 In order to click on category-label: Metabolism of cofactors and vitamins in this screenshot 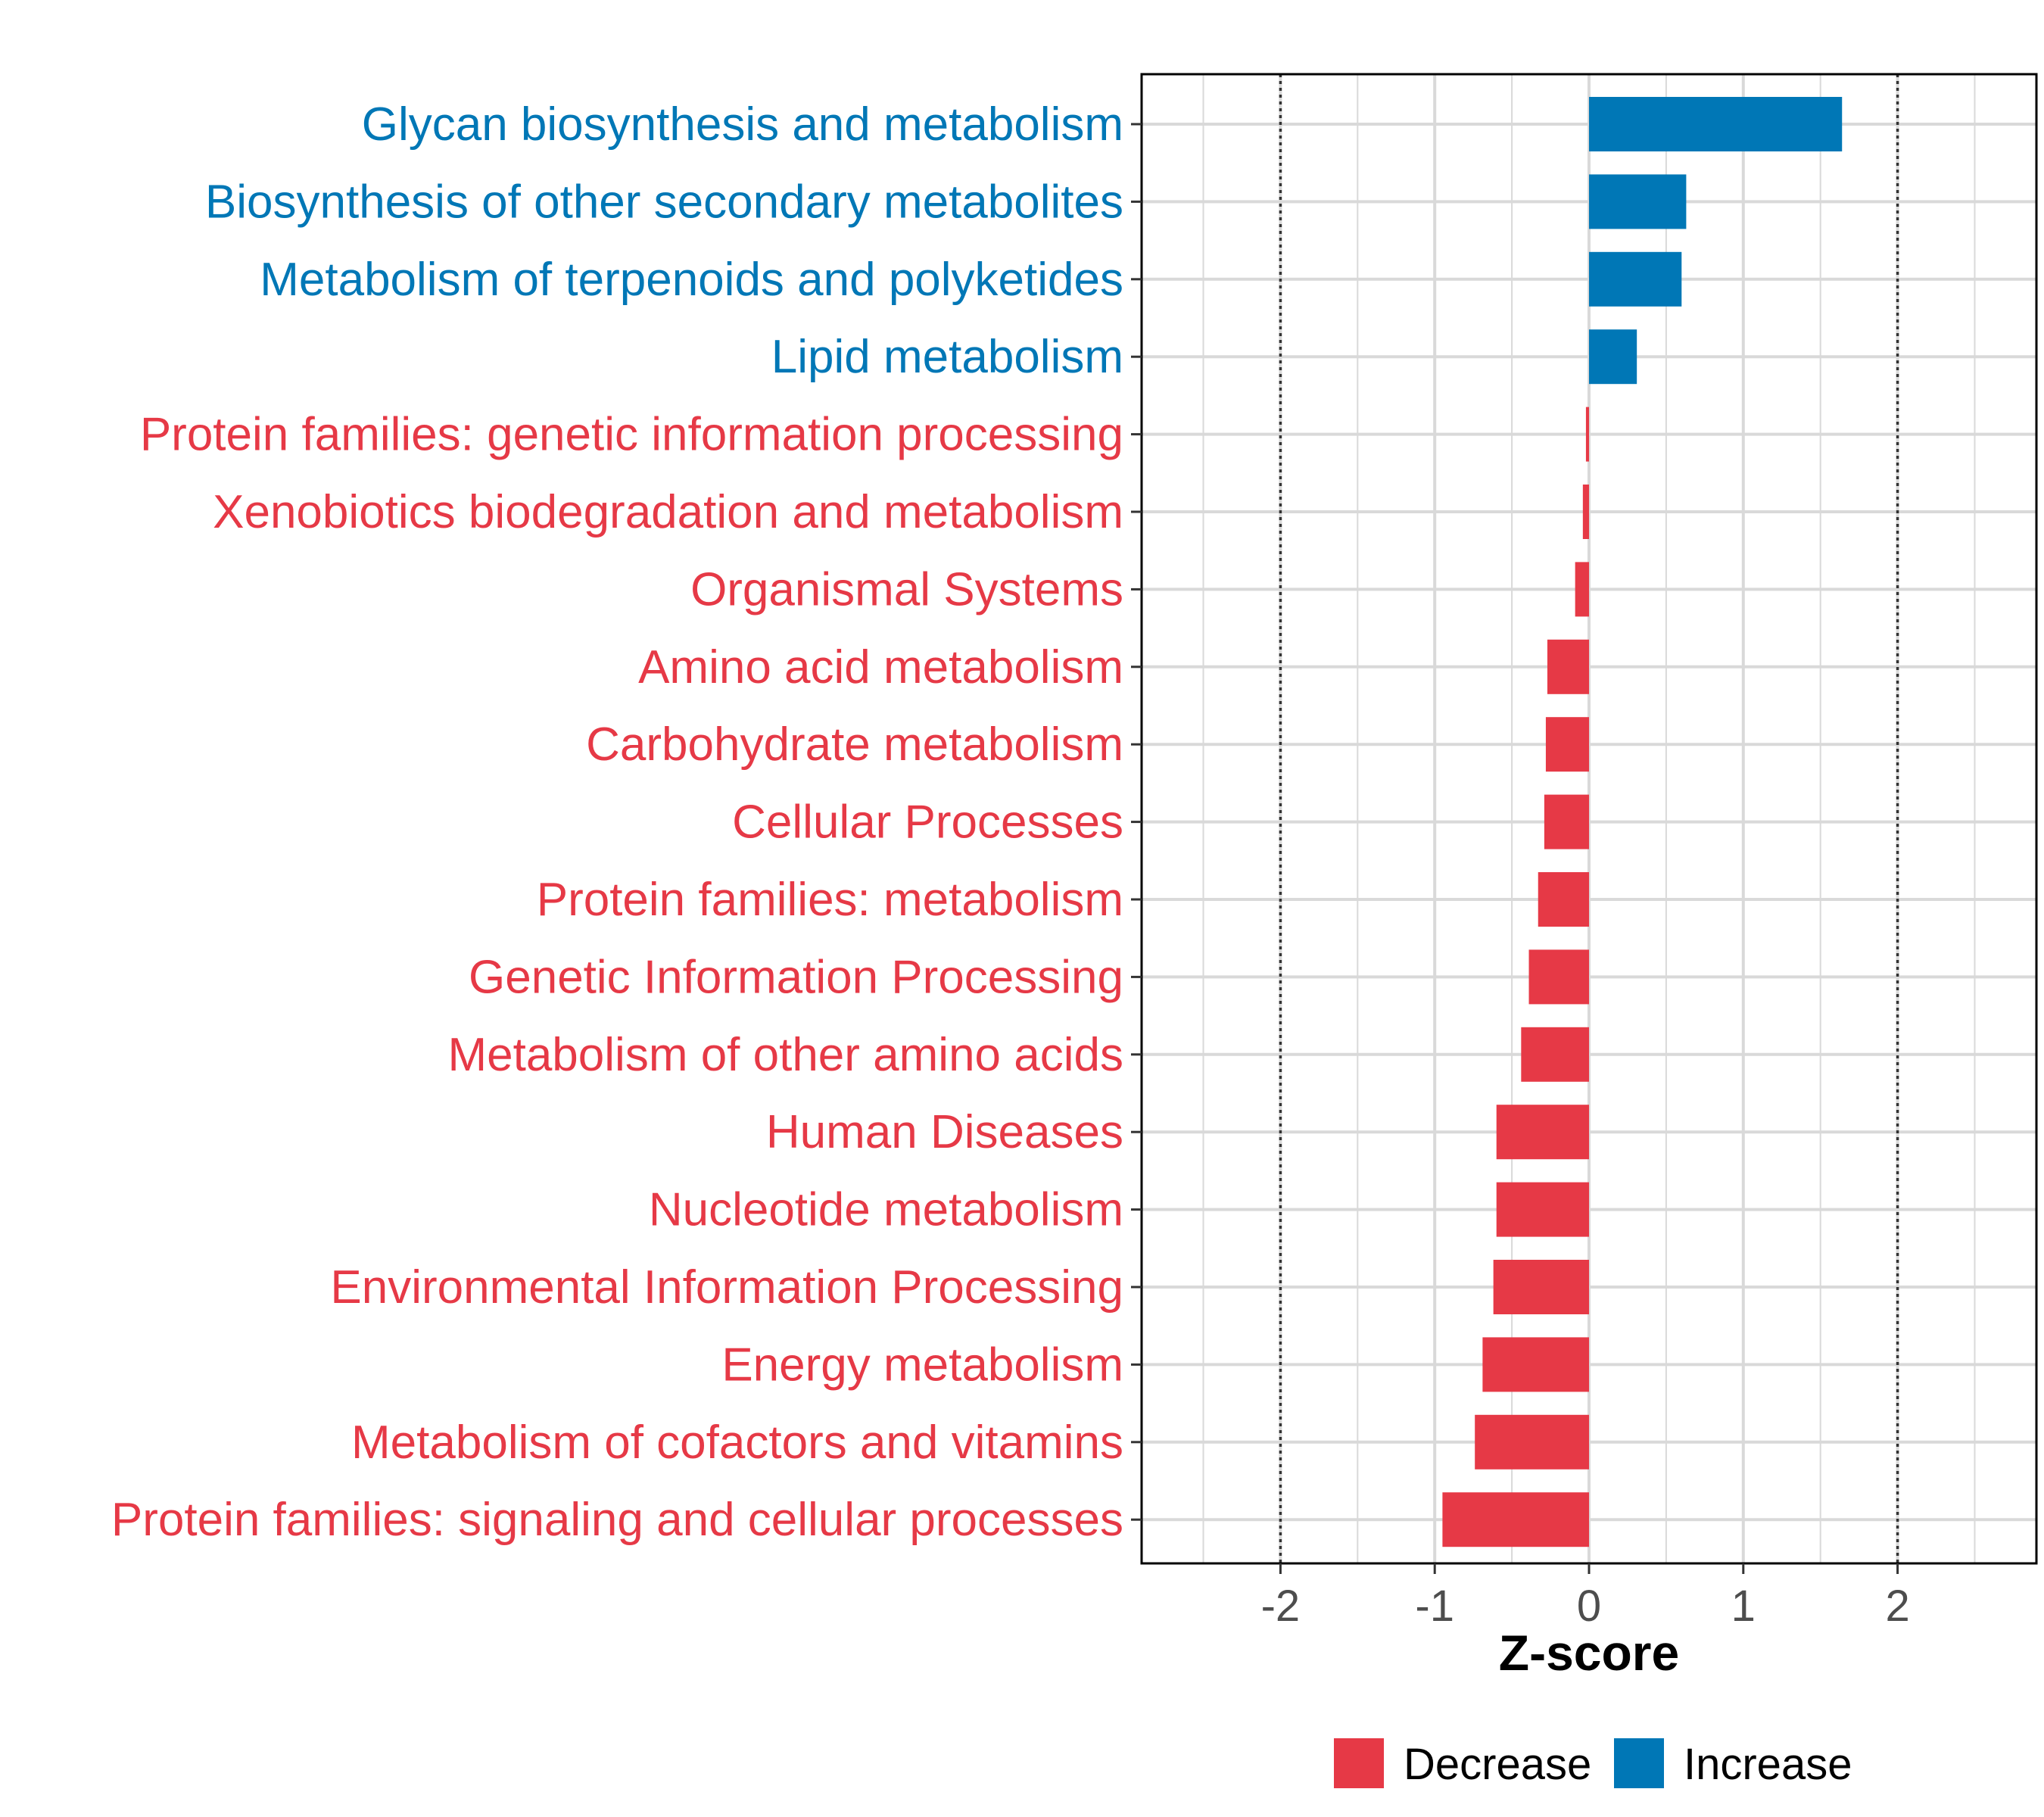, I will do `click(737, 1443)`.